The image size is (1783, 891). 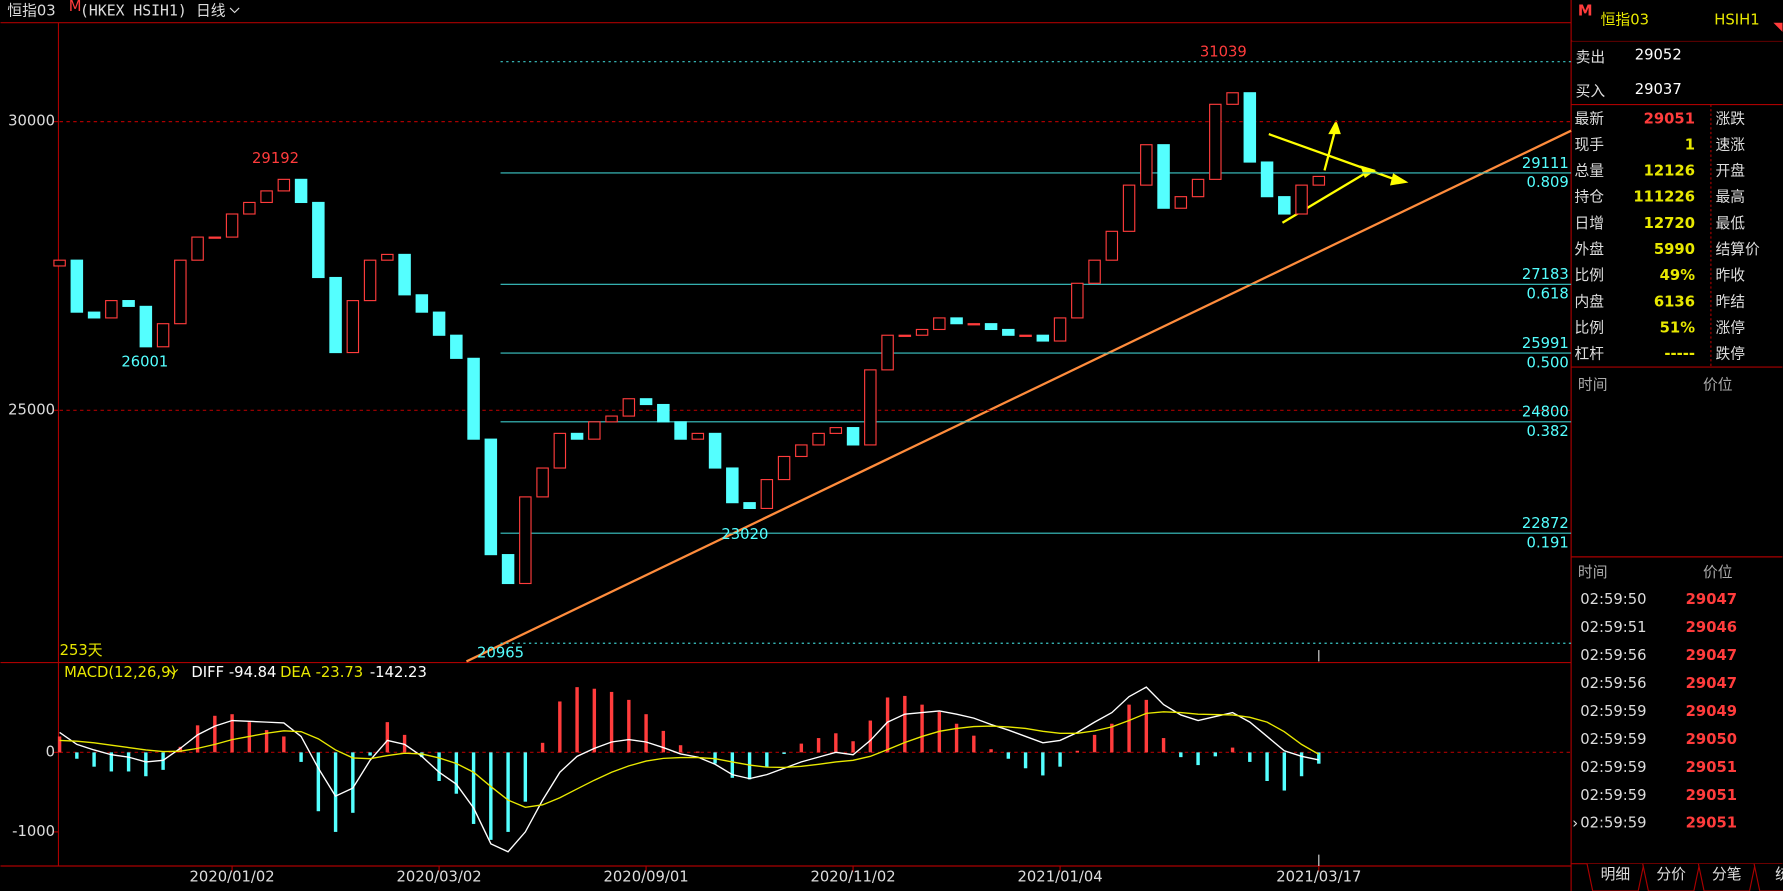 What do you see at coordinates (1590, 223) in the screenshot?
I see `row-label: 日增` at bounding box center [1590, 223].